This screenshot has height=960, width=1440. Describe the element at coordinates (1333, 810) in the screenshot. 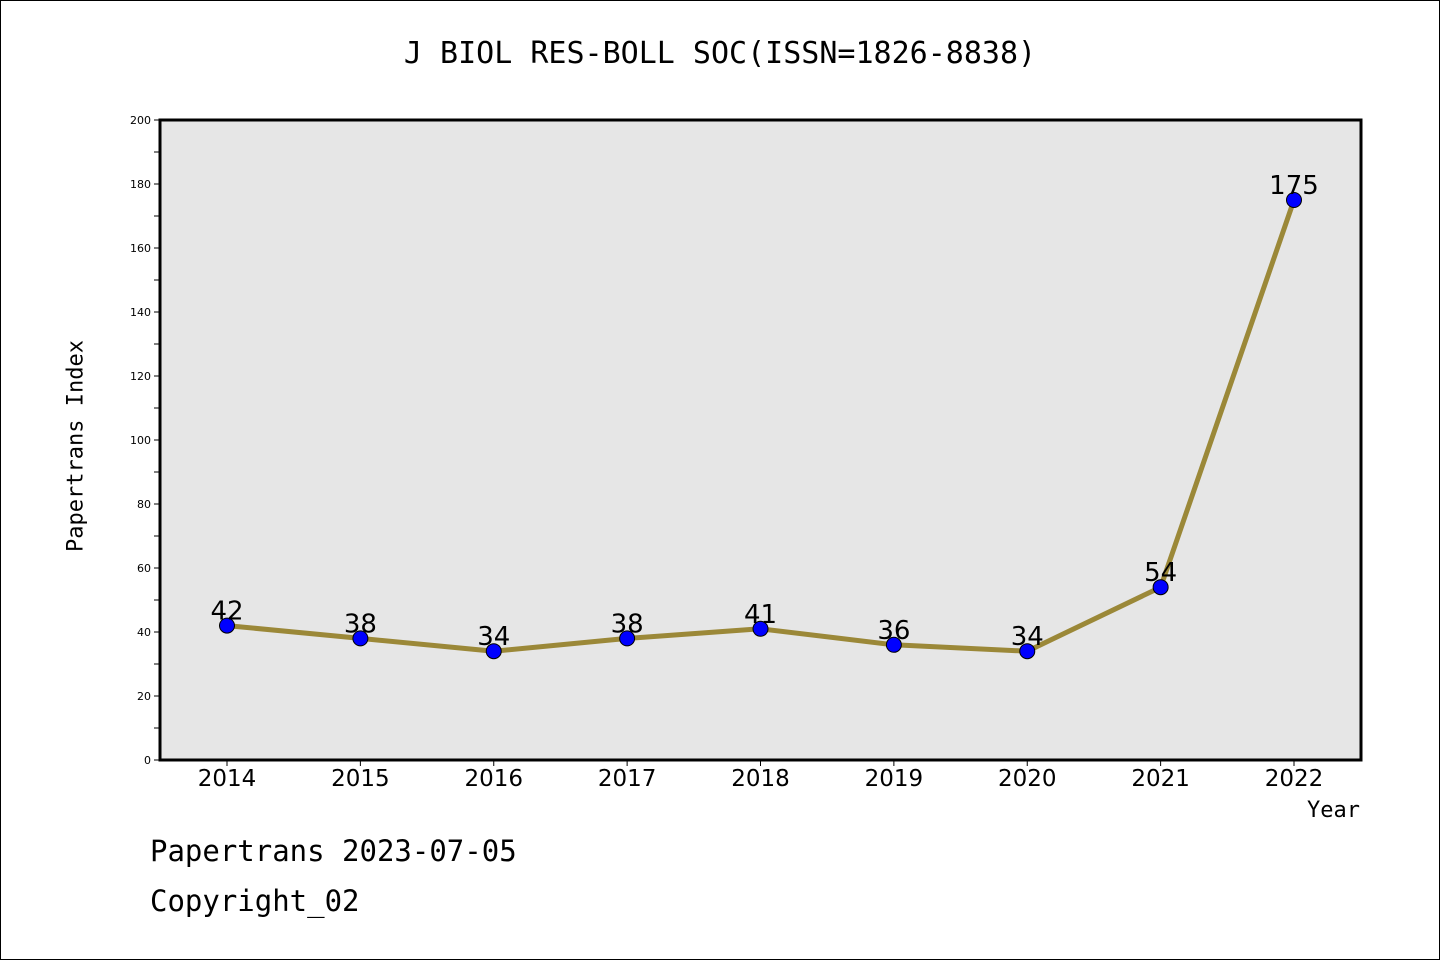

I see `x-axis-label: Year` at that location.